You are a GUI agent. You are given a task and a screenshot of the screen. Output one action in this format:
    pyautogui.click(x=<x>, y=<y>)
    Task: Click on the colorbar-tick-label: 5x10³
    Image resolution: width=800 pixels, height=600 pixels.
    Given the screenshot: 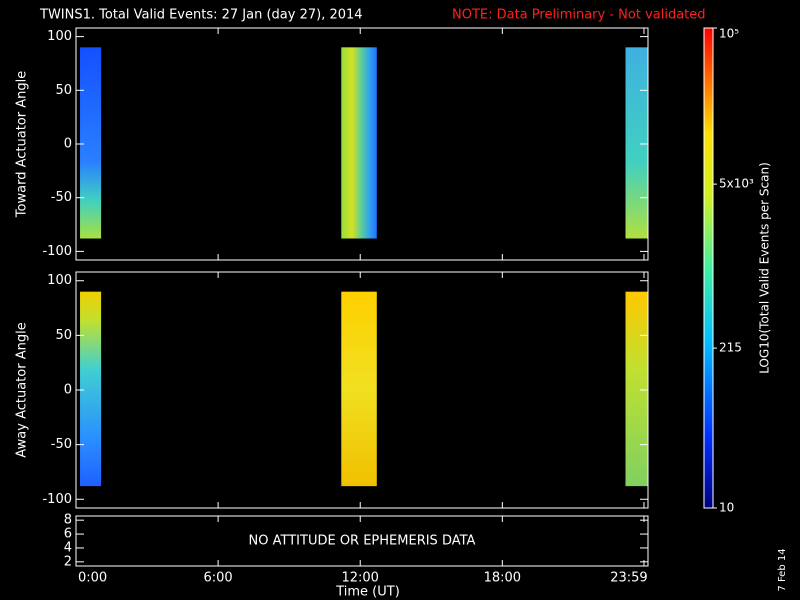 What is the action you would take?
    pyautogui.click(x=736, y=184)
    